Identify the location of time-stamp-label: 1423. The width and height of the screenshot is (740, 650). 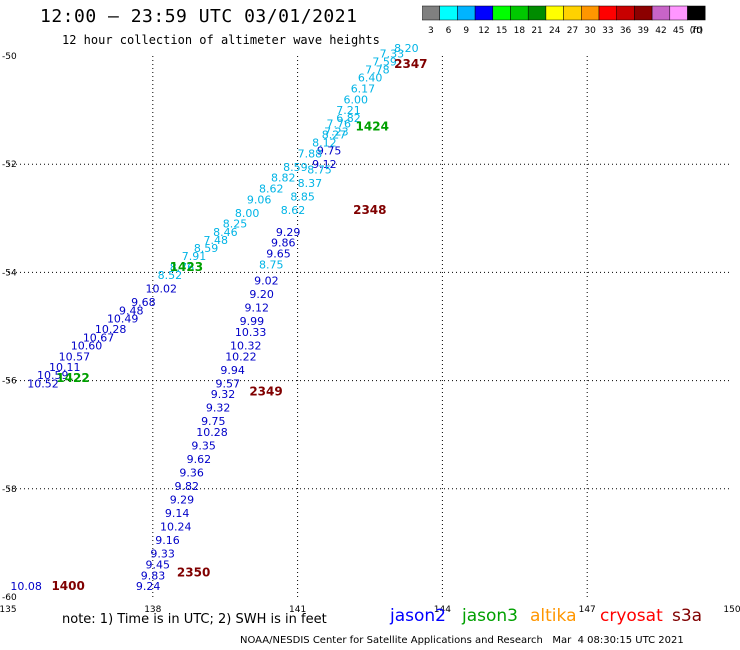
(186, 267).